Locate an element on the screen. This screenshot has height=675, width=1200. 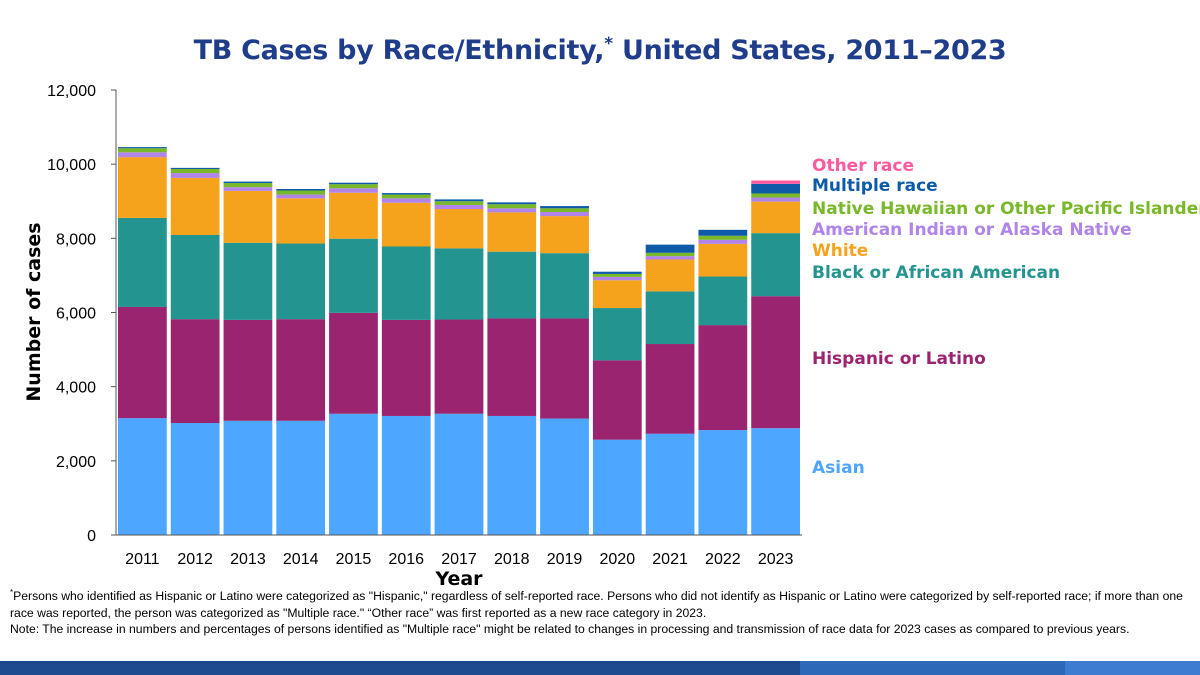
legend-black-or-african-american: Black or African American is located at coordinates (936, 273).